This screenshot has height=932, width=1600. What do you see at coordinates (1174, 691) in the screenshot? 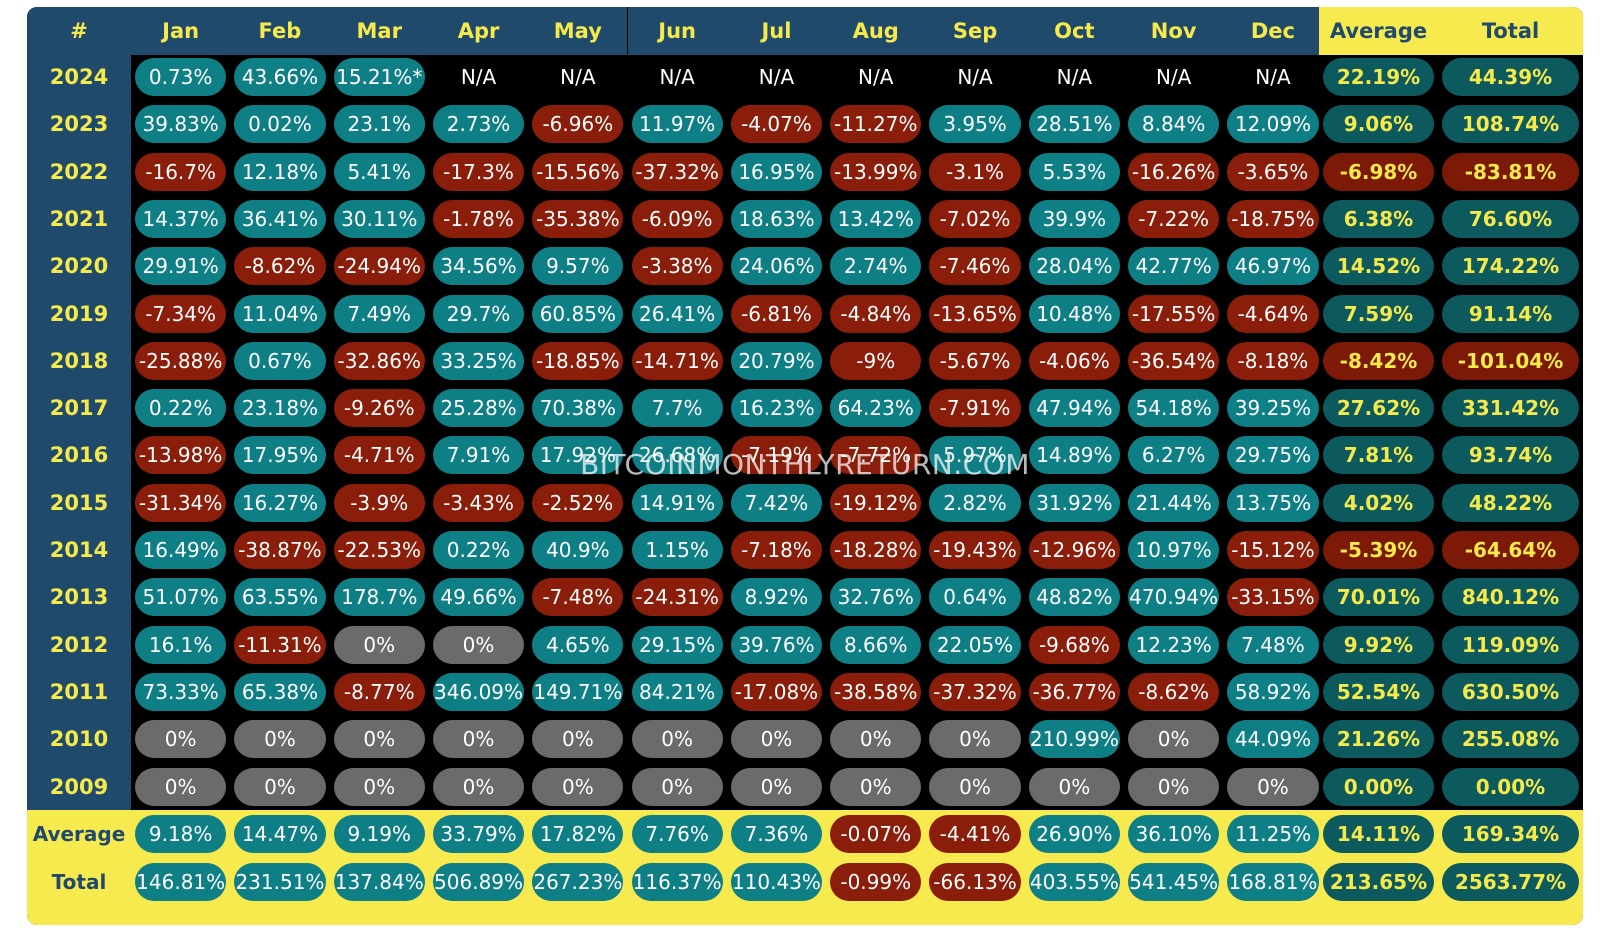
I see `cell-value: -8.62%` at bounding box center [1174, 691].